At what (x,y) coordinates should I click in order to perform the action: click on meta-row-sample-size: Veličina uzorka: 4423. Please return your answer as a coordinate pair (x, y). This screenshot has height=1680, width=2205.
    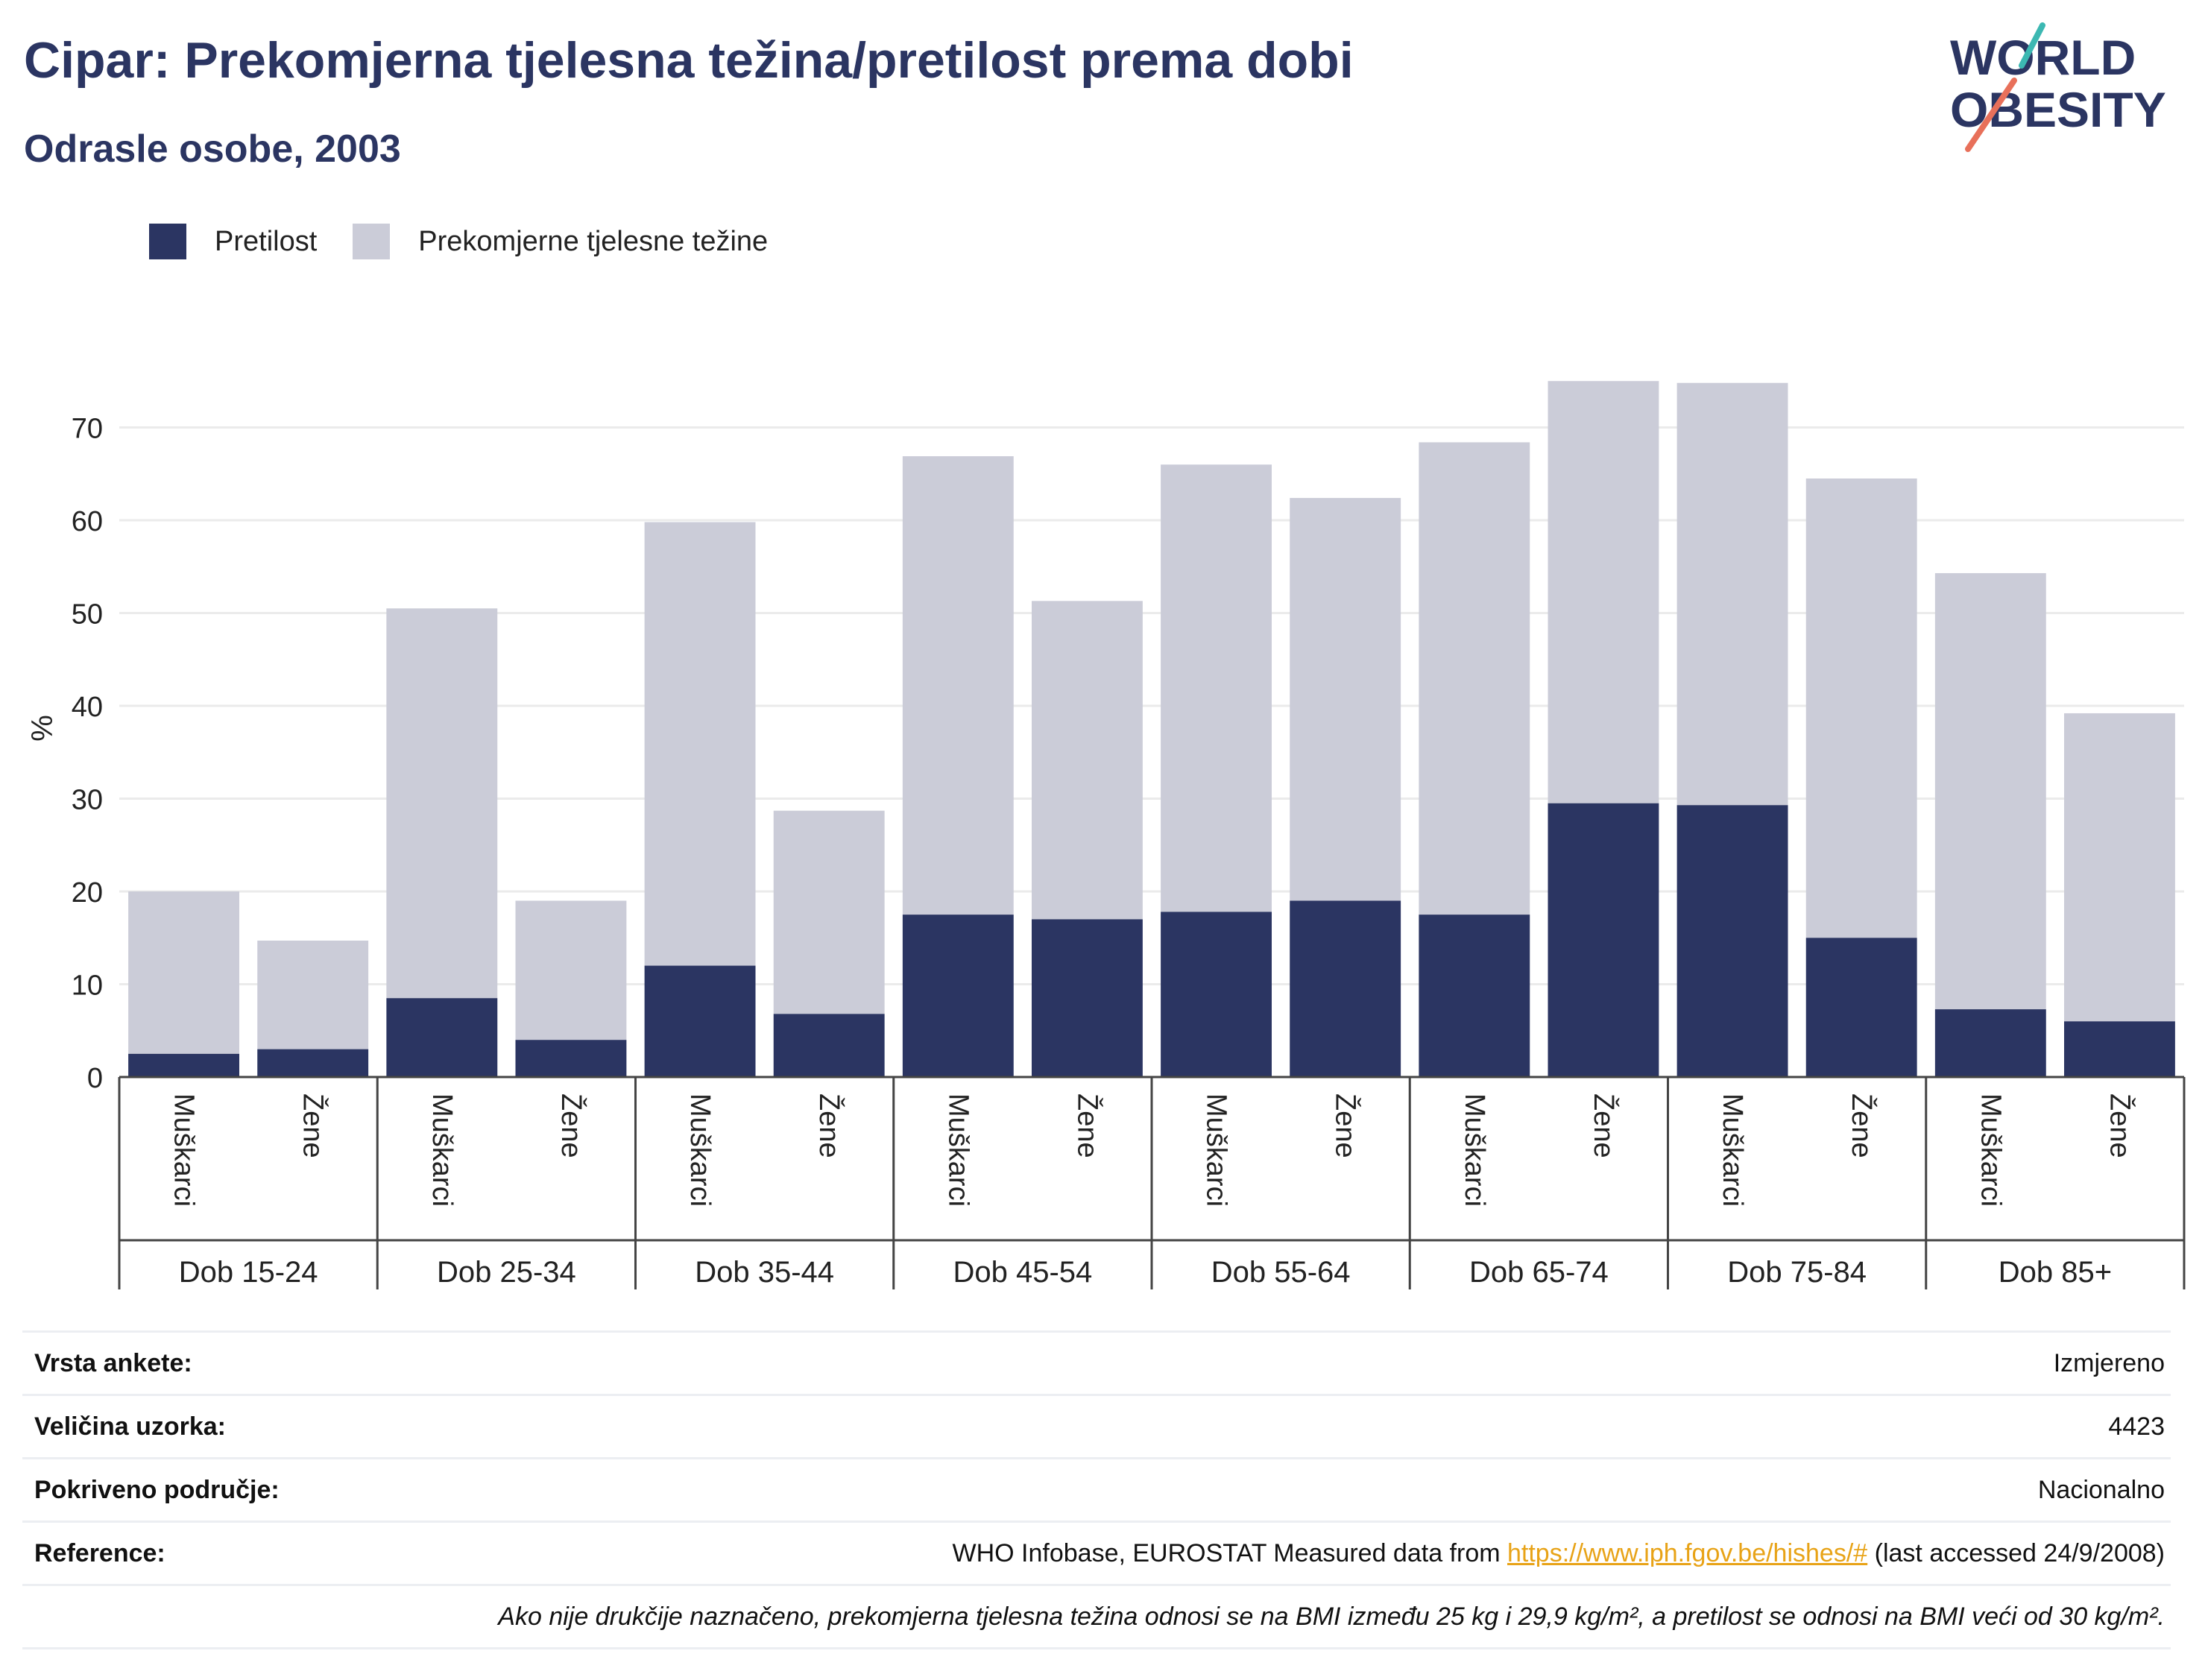
    Looking at the image, I should click on (1096, 1425).